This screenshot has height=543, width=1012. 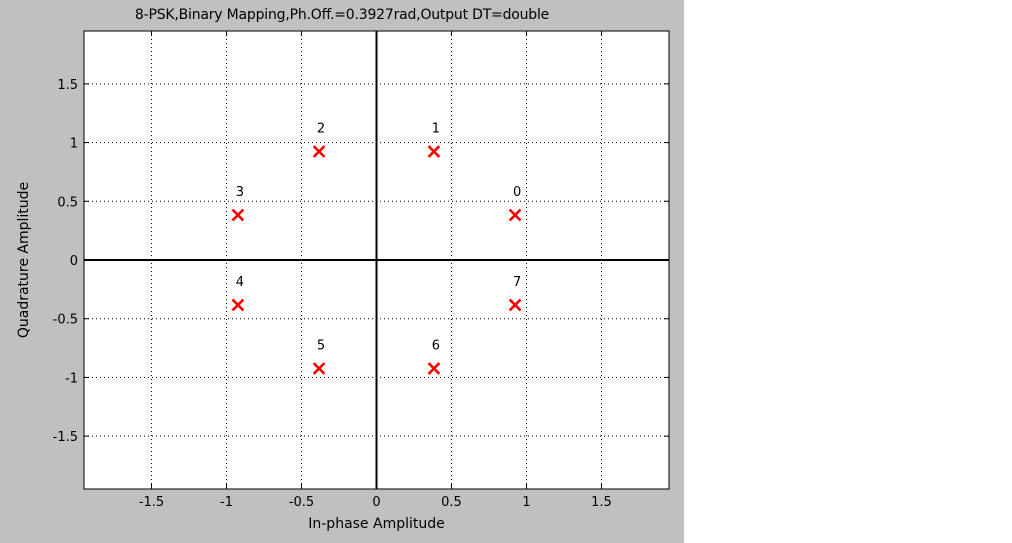 What do you see at coordinates (517, 282) in the screenshot?
I see `point-label: 7` at bounding box center [517, 282].